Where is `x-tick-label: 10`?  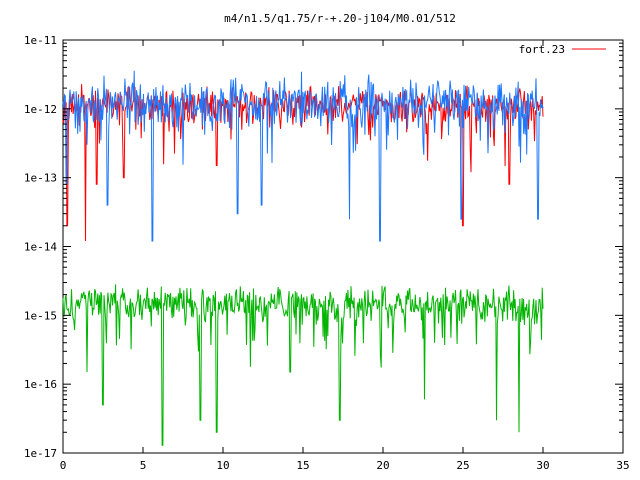 x-tick-label: 10 is located at coordinates (222, 465).